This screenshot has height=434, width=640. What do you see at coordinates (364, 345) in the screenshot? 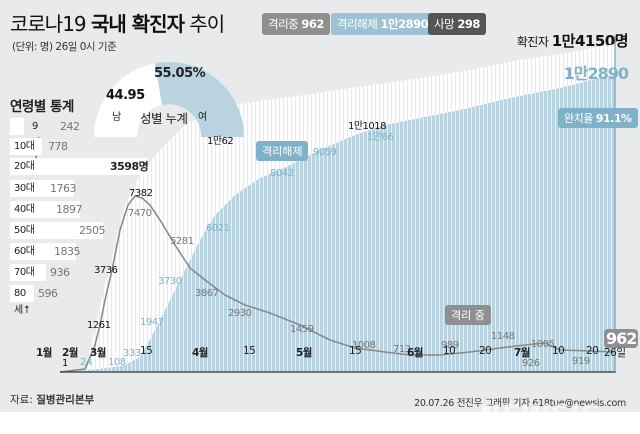
I see `point-label: 1008` at bounding box center [364, 345].